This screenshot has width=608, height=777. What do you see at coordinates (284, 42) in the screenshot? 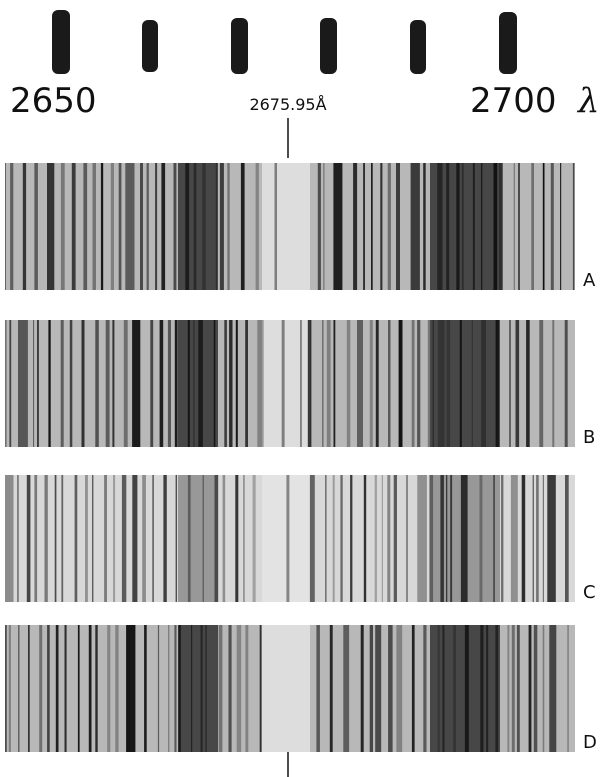
I see `calibration-marks` at bounding box center [284, 42].